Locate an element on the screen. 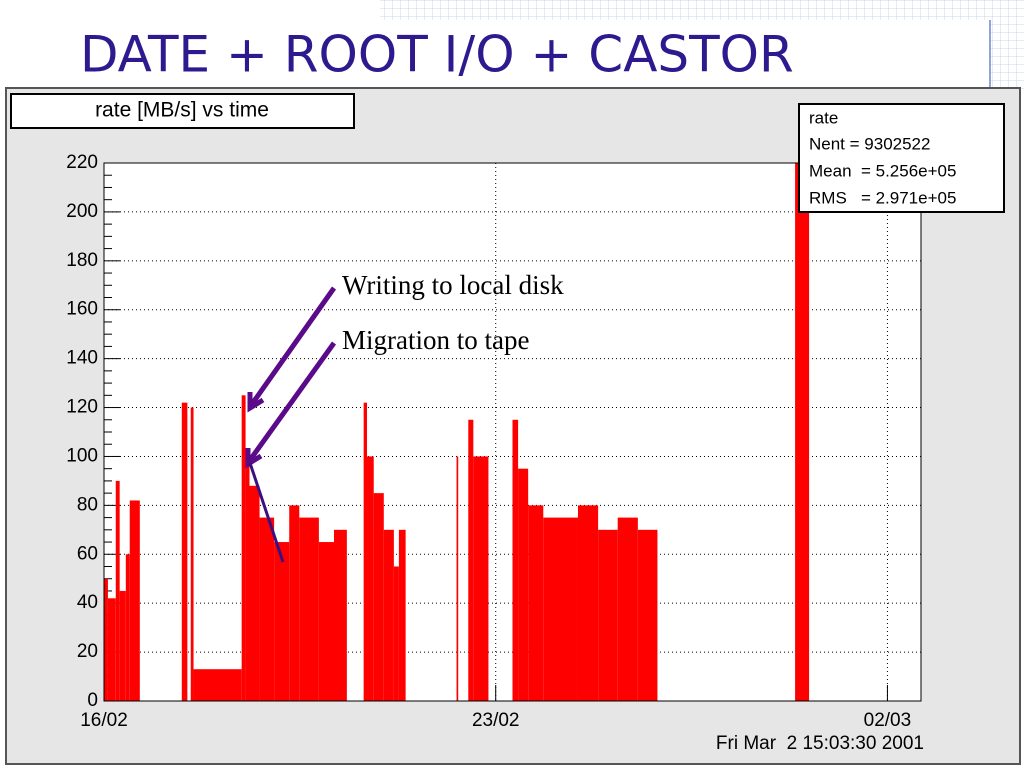  y-tick-label: 40 is located at coordinates (87, 602).